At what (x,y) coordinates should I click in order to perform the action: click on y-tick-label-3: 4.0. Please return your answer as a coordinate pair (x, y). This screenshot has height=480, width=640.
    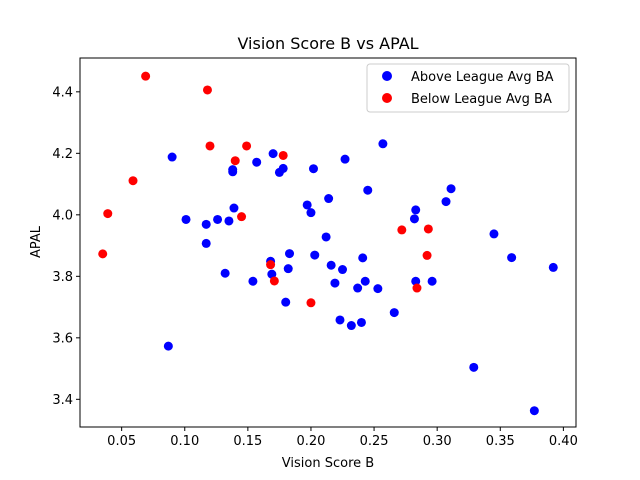
    Looking at the image, I should click on (62, 215).